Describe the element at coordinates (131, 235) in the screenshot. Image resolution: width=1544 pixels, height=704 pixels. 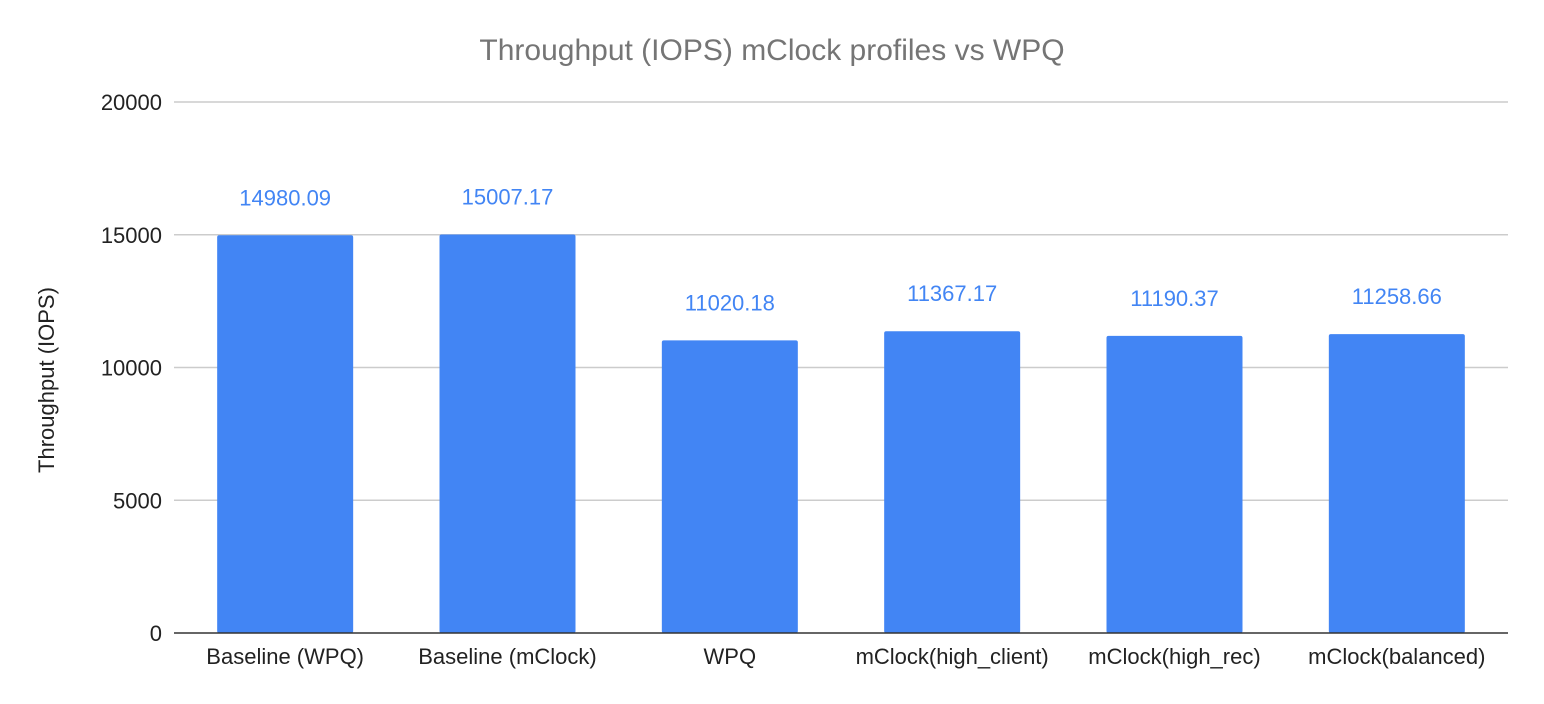
I see `y-tick-label: 15000` at that location.